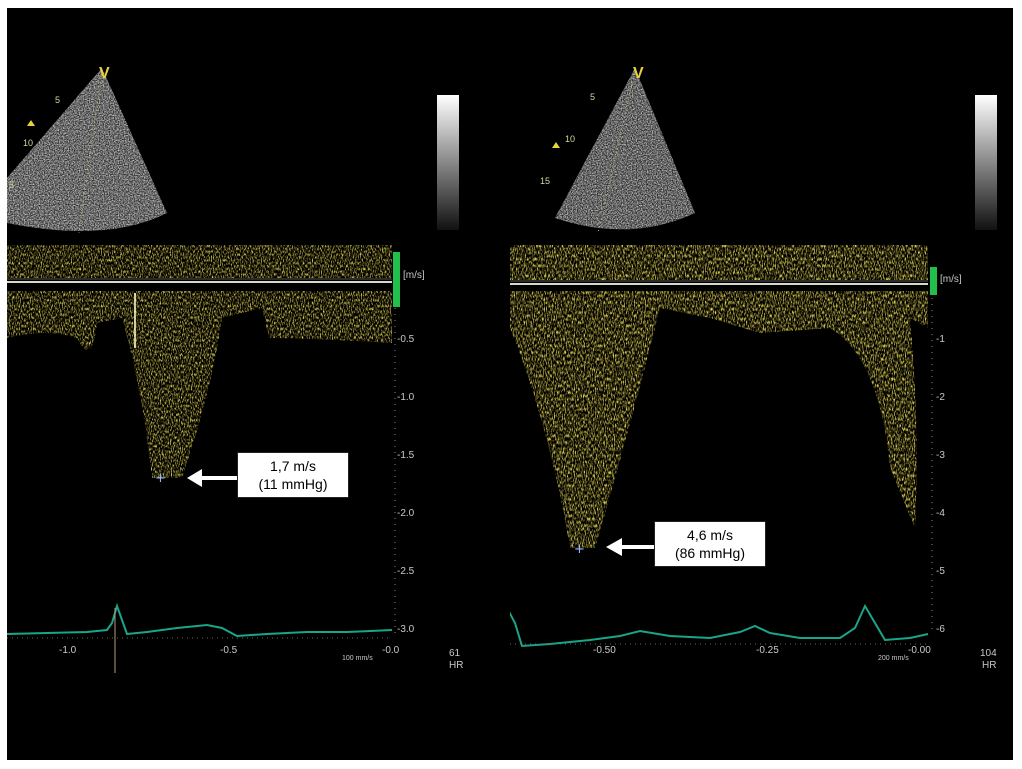 This screenshot has height=769, width=1022. What do you see at coordinates (710, 544) in the screenshot?
I see `peak-velocity-callout: 4,6 m/s (86 mmHg)` at bounding box center [710, 544].